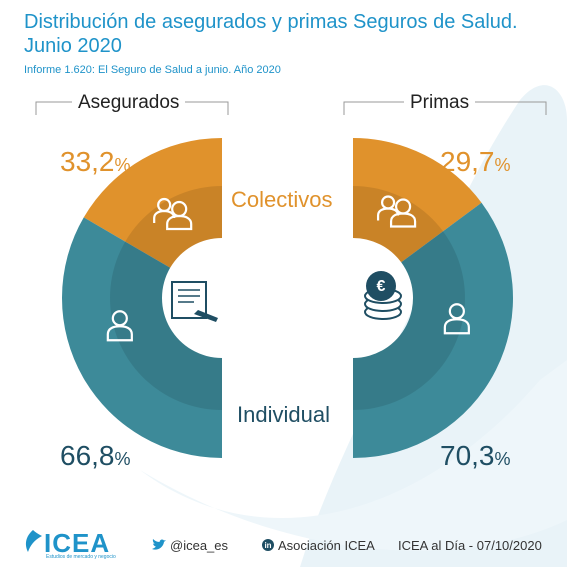 Image resolution: width=567 pixels, height=567 pixels. What do you see at coordinates (475, 161) in the screenshot?
I see `data-label-primas-colectivos: 29,7%` at bounding box center [475, 161].